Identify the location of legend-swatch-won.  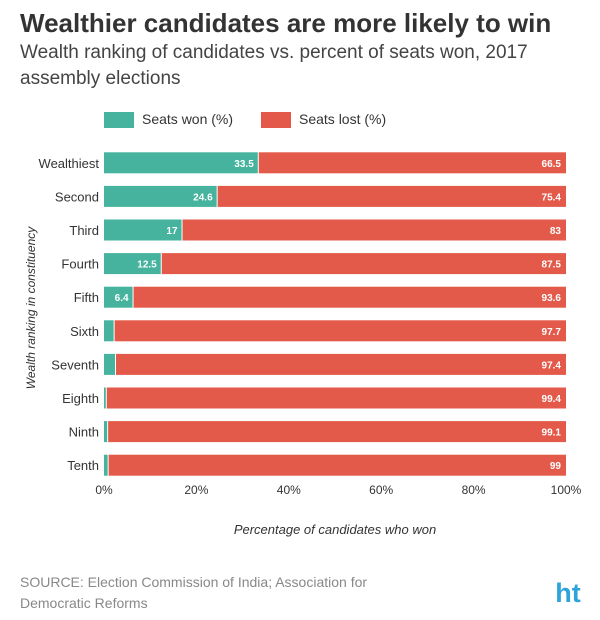
(119, 120).